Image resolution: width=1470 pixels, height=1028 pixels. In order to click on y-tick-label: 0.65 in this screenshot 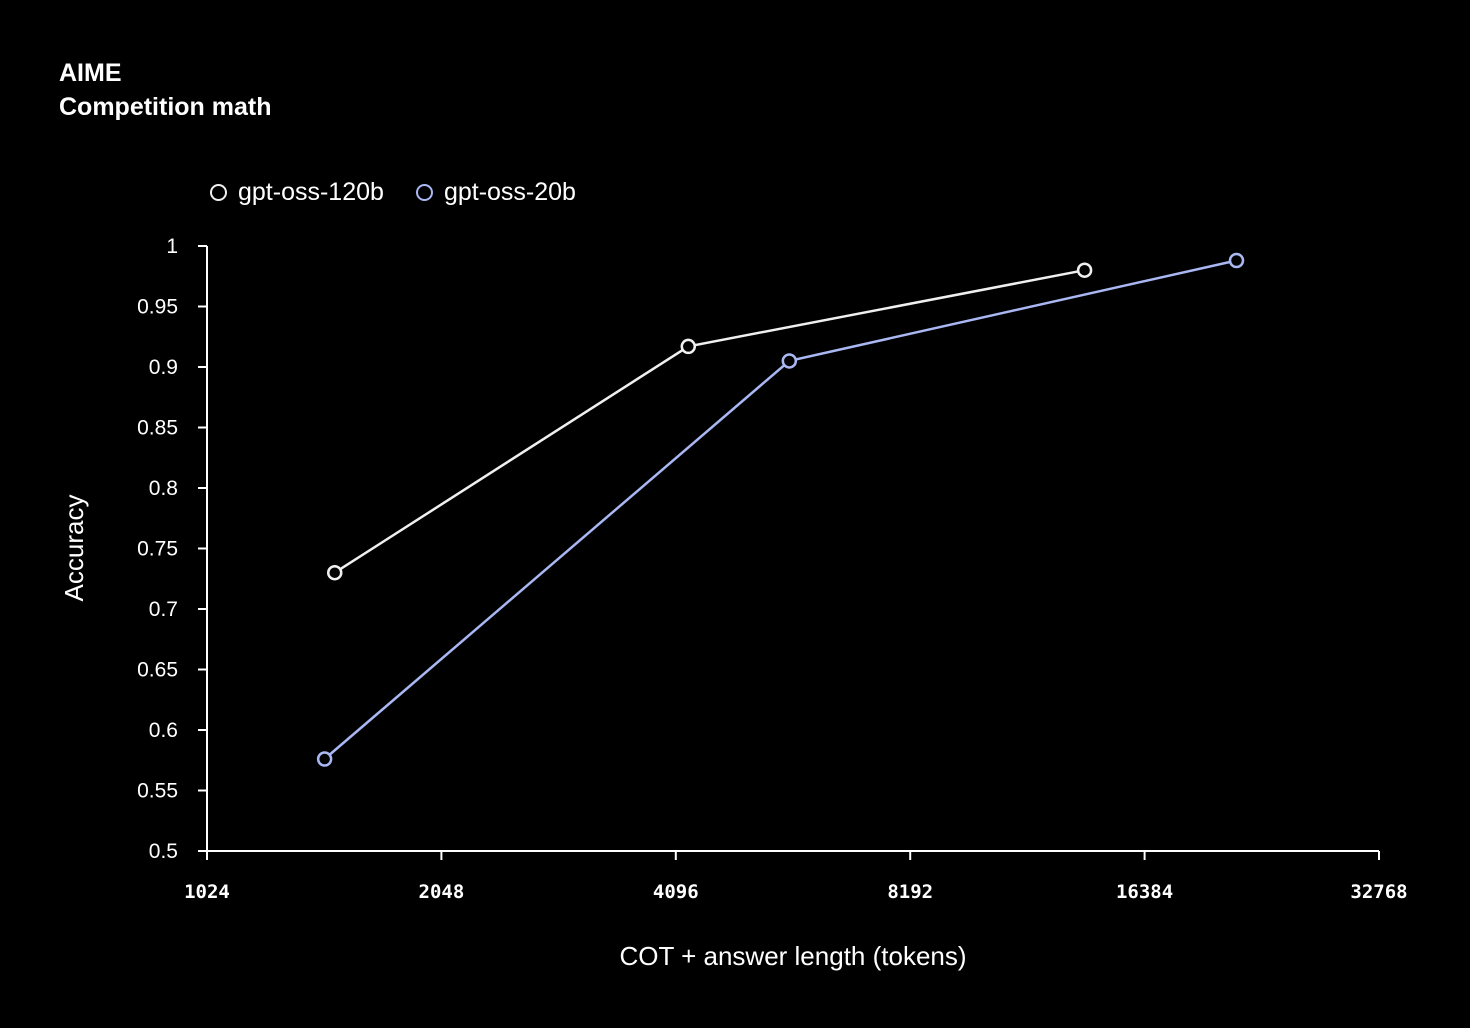, I will do `click(157, 670)`.